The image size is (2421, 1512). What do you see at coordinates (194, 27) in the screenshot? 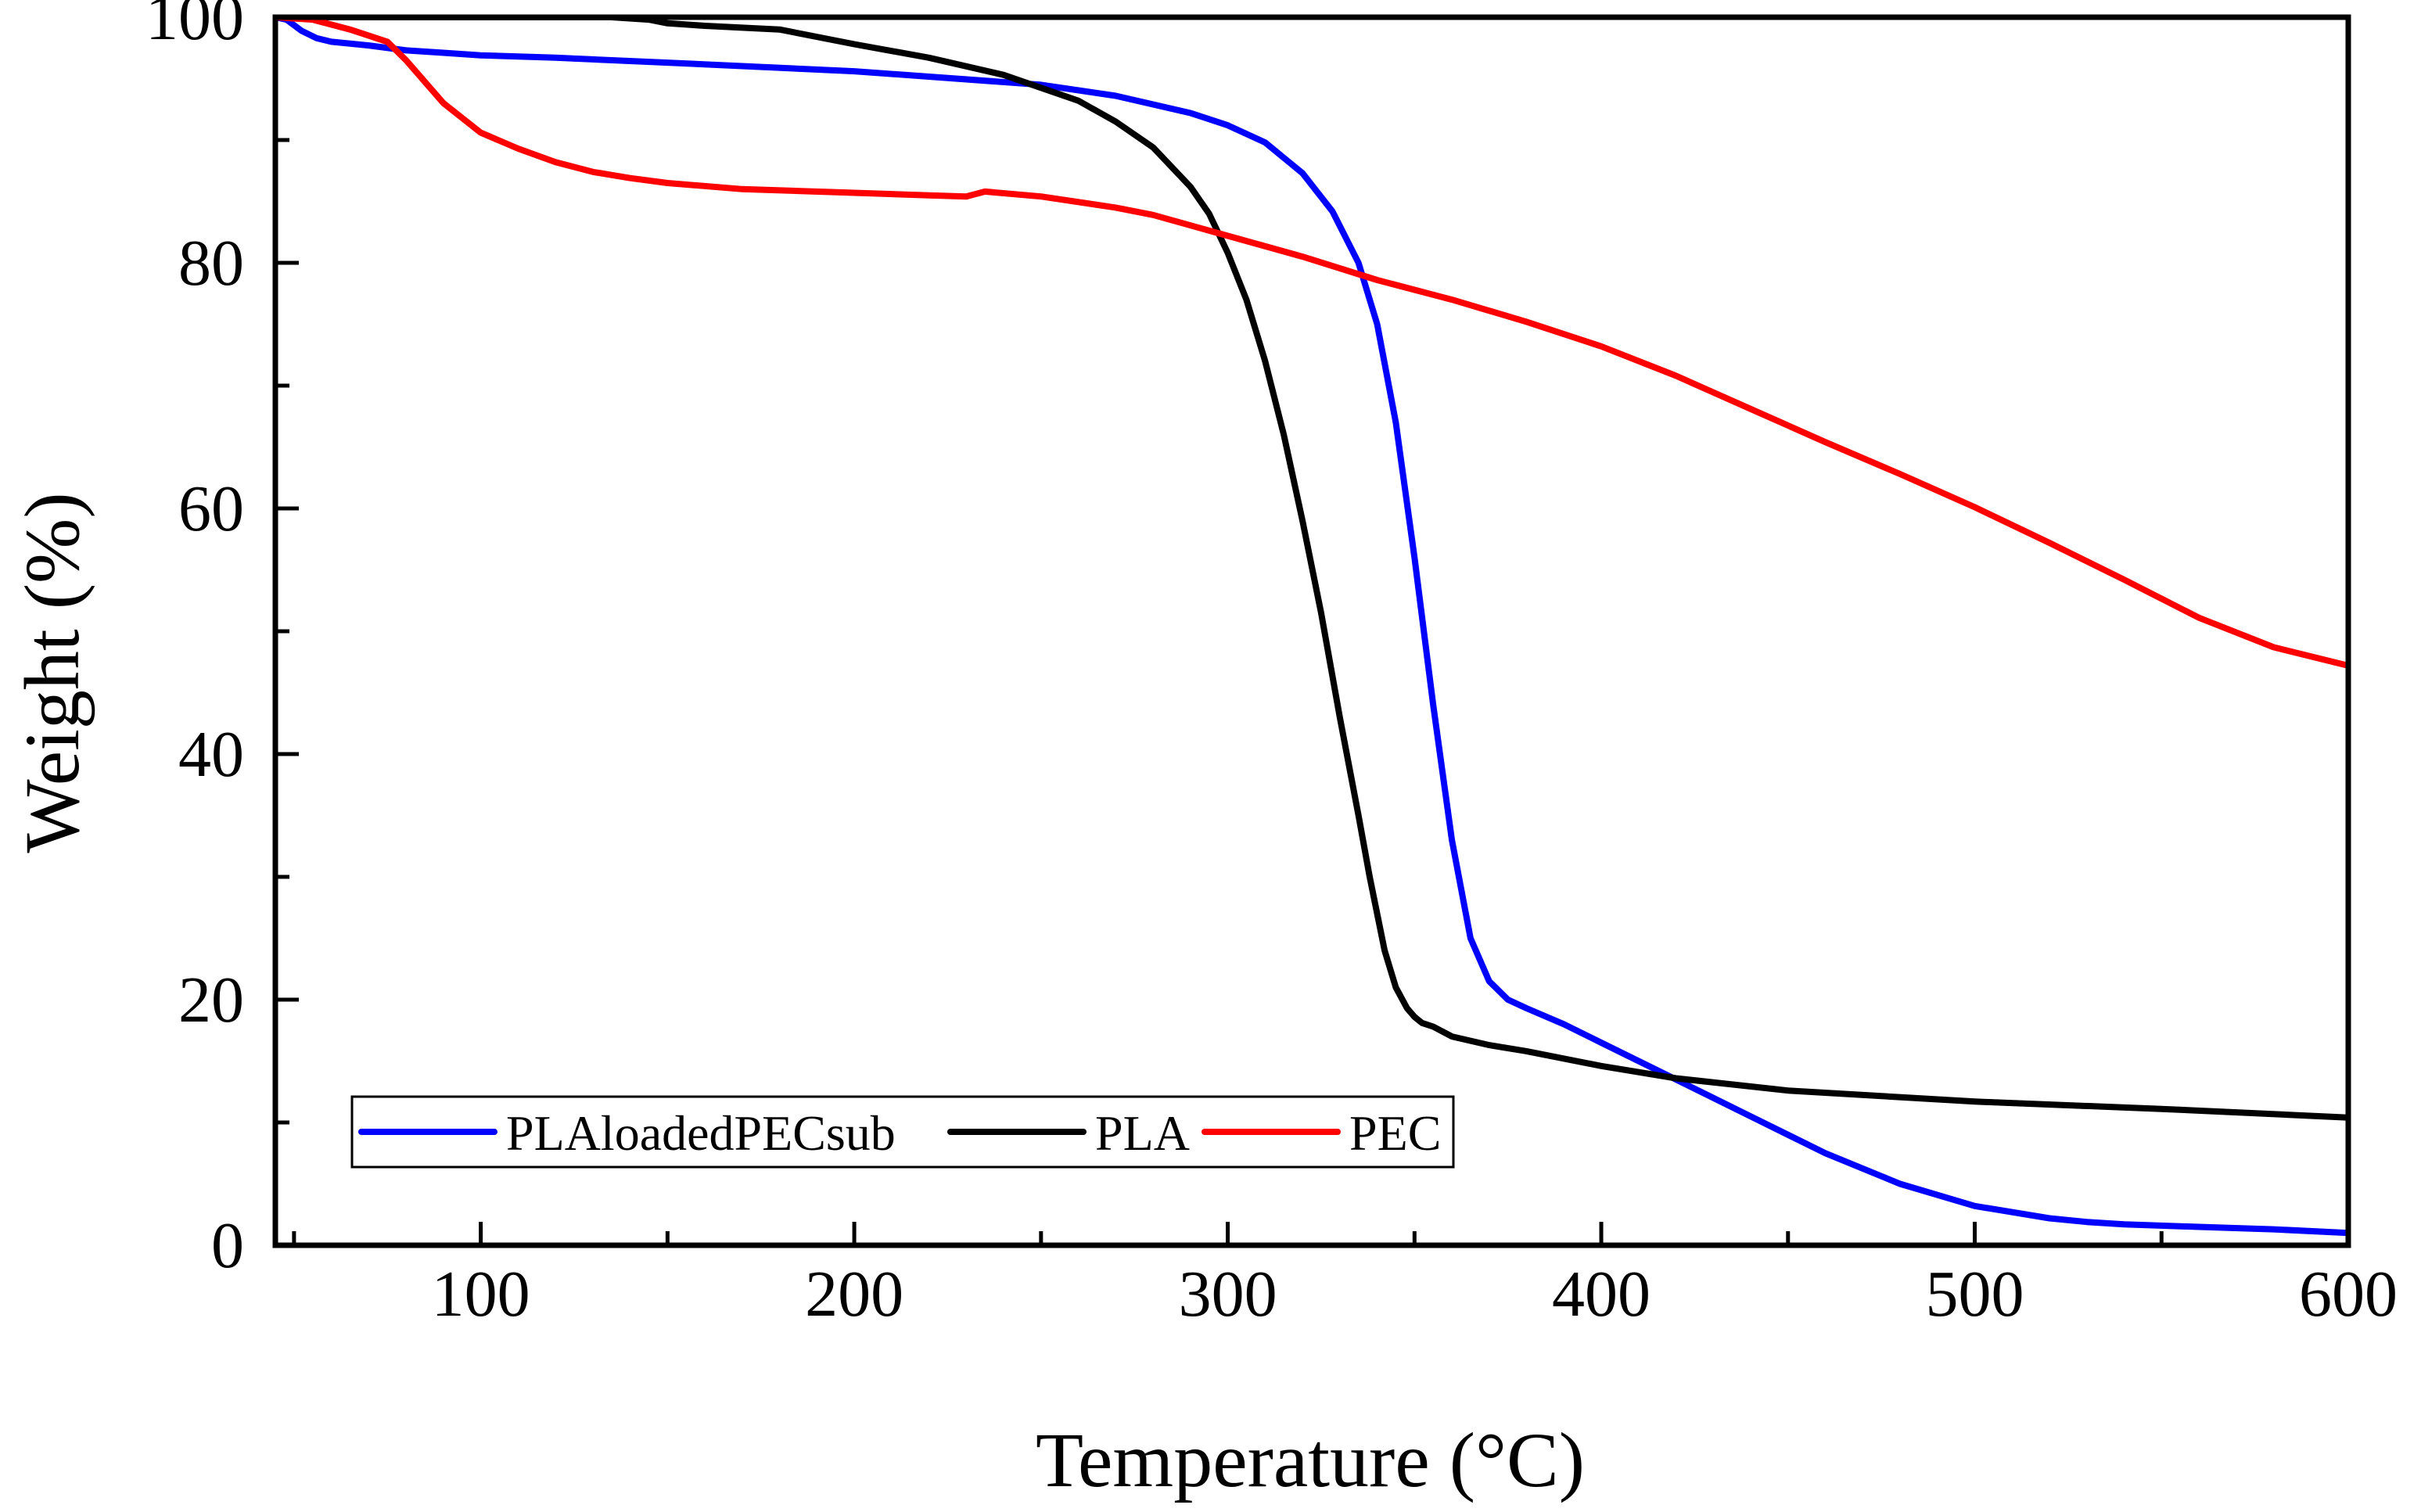
I see `y-tick-label-100: 100` at bounding box center [194, 27].